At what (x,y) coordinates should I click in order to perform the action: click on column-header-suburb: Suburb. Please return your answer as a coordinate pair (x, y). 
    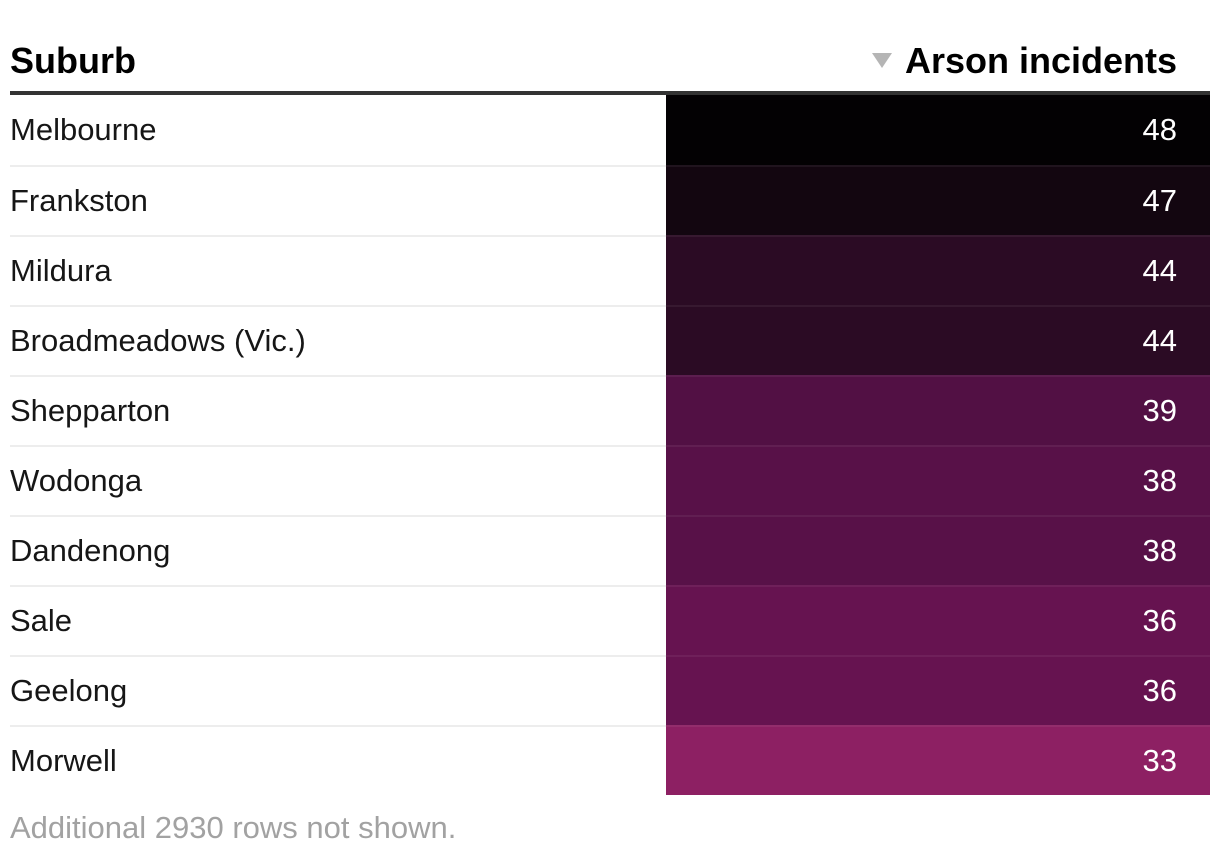
    Looking at the image, I should click on (73, 60).